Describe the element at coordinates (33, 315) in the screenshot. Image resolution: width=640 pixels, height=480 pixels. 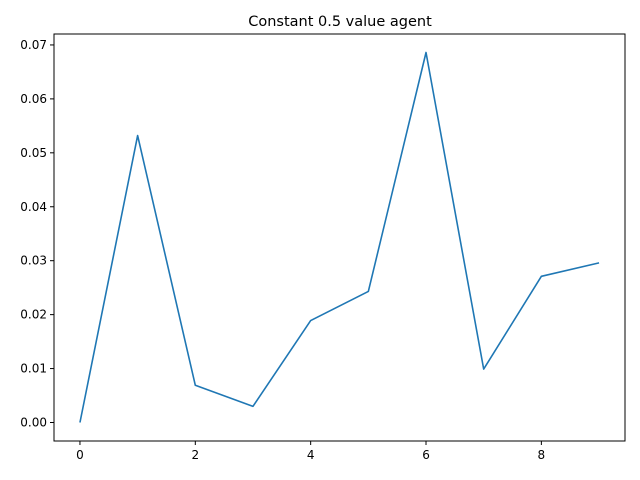
I see `y-tick-label: 0.02` at that location.